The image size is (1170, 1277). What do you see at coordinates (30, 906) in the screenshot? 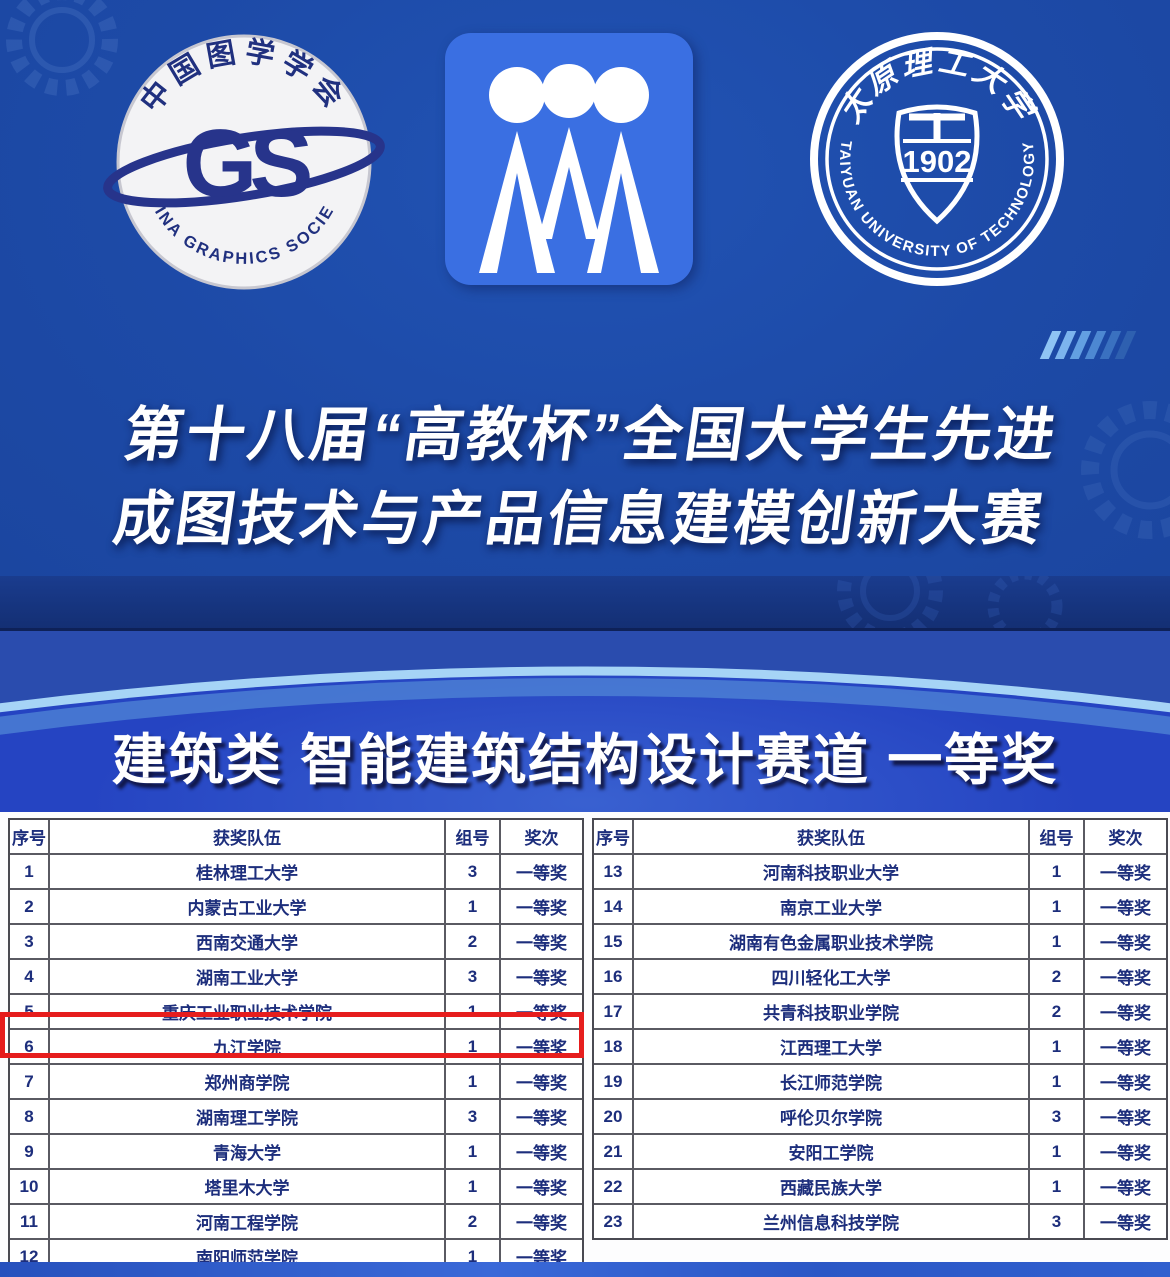
I see `cell-no: 2` at bounding box center [30, 906].